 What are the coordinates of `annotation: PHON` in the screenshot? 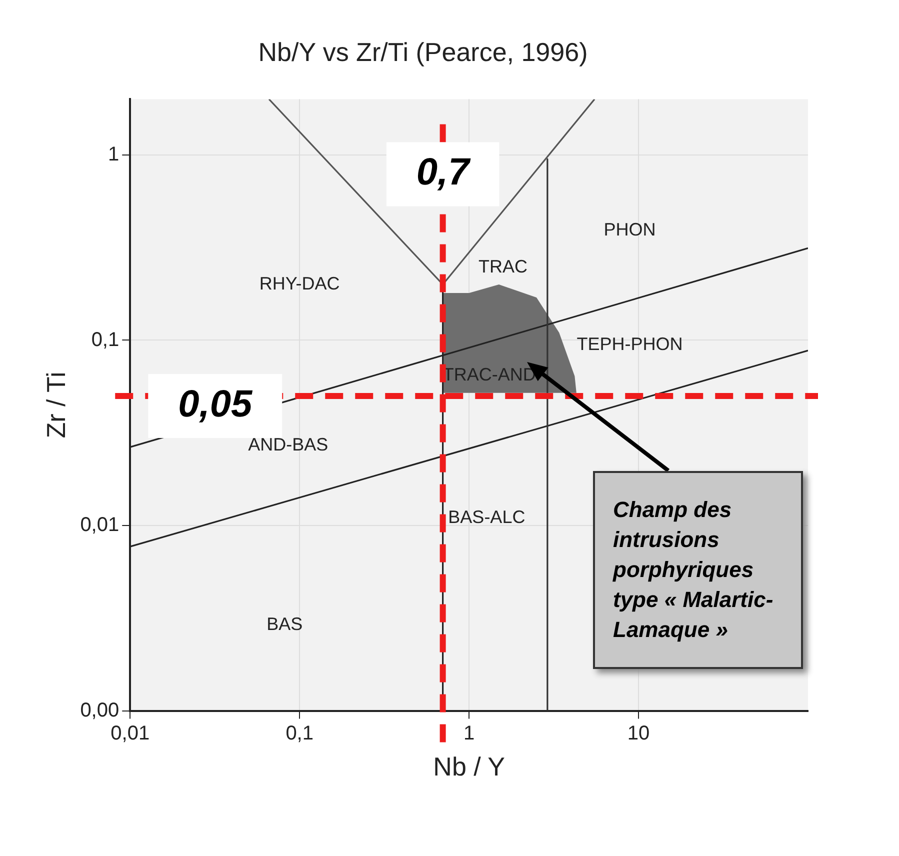 It's located at (630, 230).